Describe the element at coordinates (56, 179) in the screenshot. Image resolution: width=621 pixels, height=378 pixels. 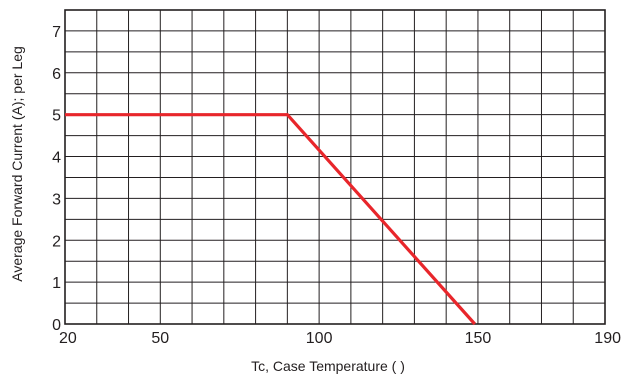
I see `y-tick-labels: 0 1 2 3 4 5 6 7` at that location.